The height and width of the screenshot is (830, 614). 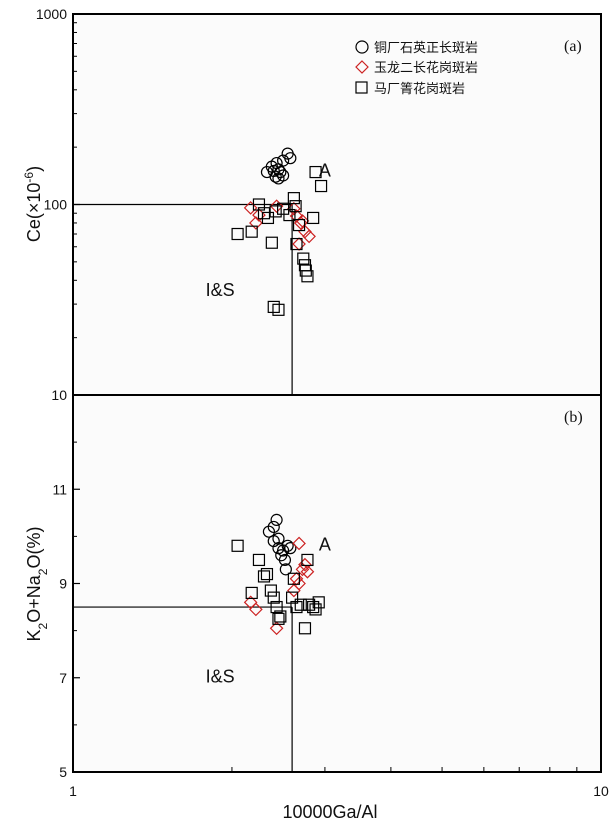 I want to click on legend-label-series-2: 玉龙二长花岗斑岩, so click(x=426, y=67).